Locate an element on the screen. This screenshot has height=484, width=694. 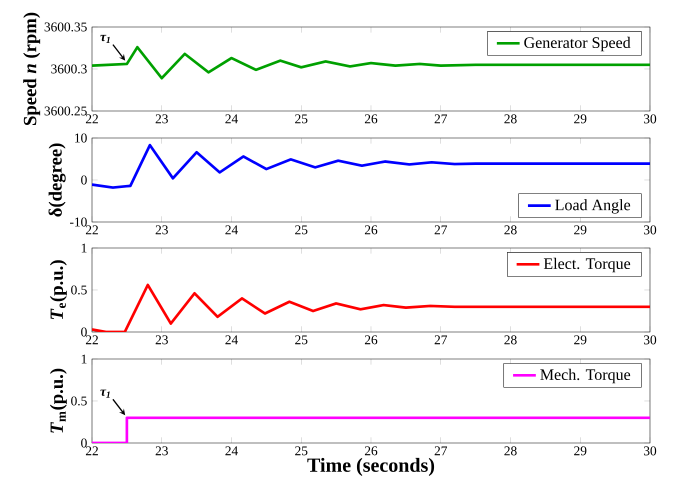
y-tick-label: 3600.35 is located at coordinates (65, 27).